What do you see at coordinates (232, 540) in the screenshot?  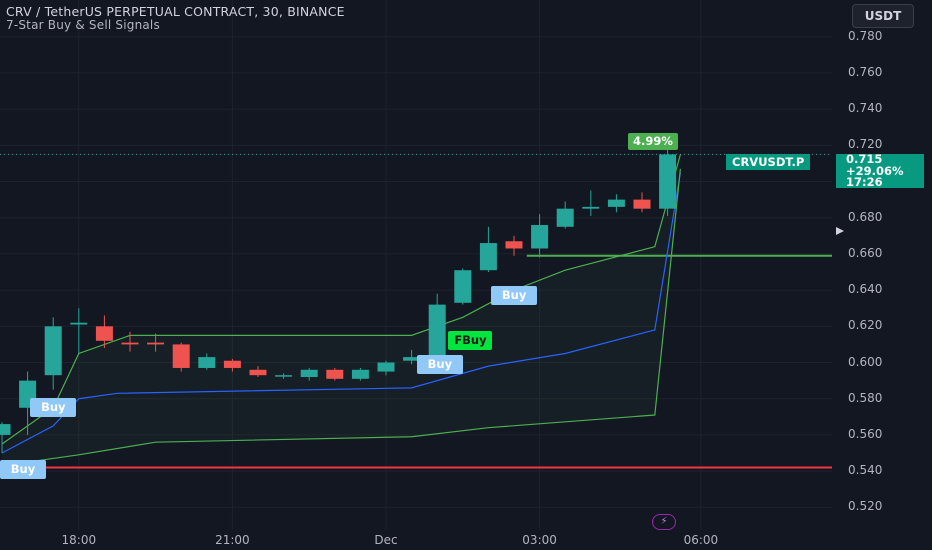 I see `x-tick-label: 21:00` at bounding box center [232, 540].